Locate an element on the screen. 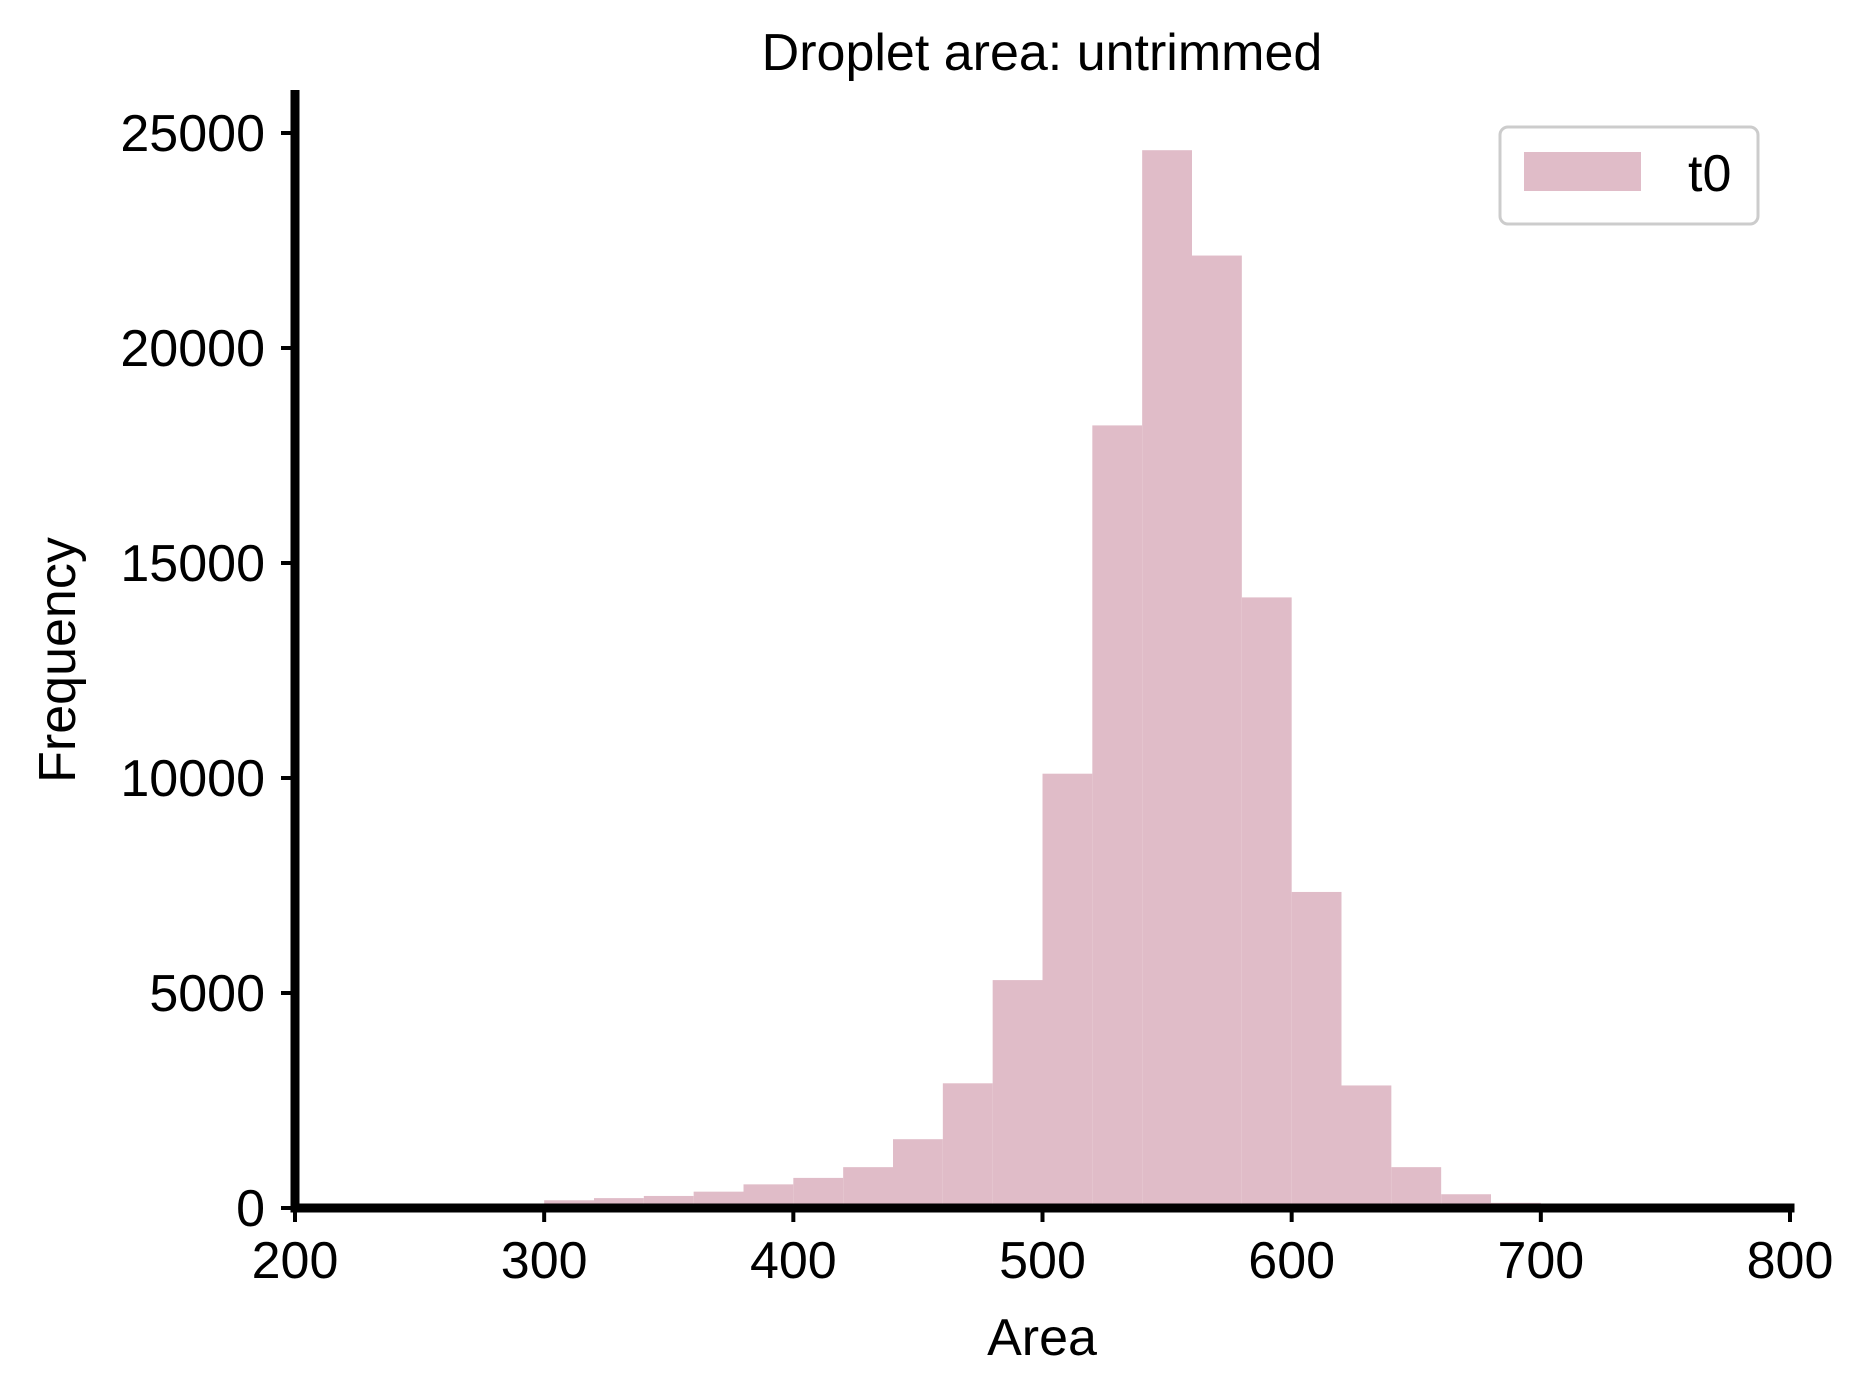 Image resolution: width=1859 pixels, height=1389 pixels. y-tick-label: 5000 is located at coordinates (207, 994).